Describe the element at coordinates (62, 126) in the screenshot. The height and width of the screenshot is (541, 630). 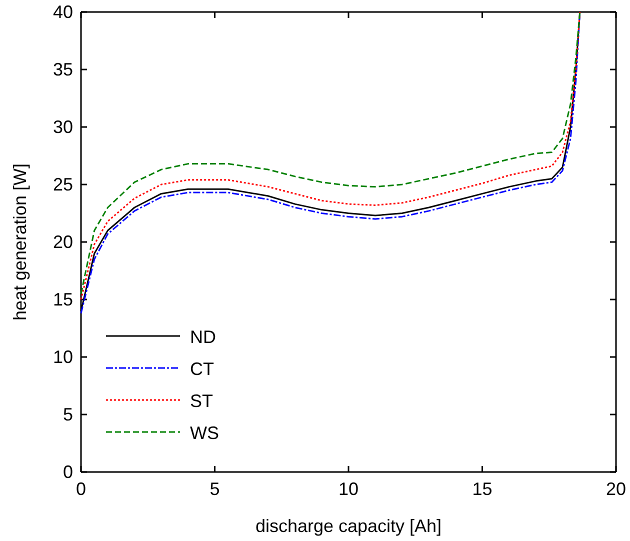
I see `y-tick-label: 30` at that location.